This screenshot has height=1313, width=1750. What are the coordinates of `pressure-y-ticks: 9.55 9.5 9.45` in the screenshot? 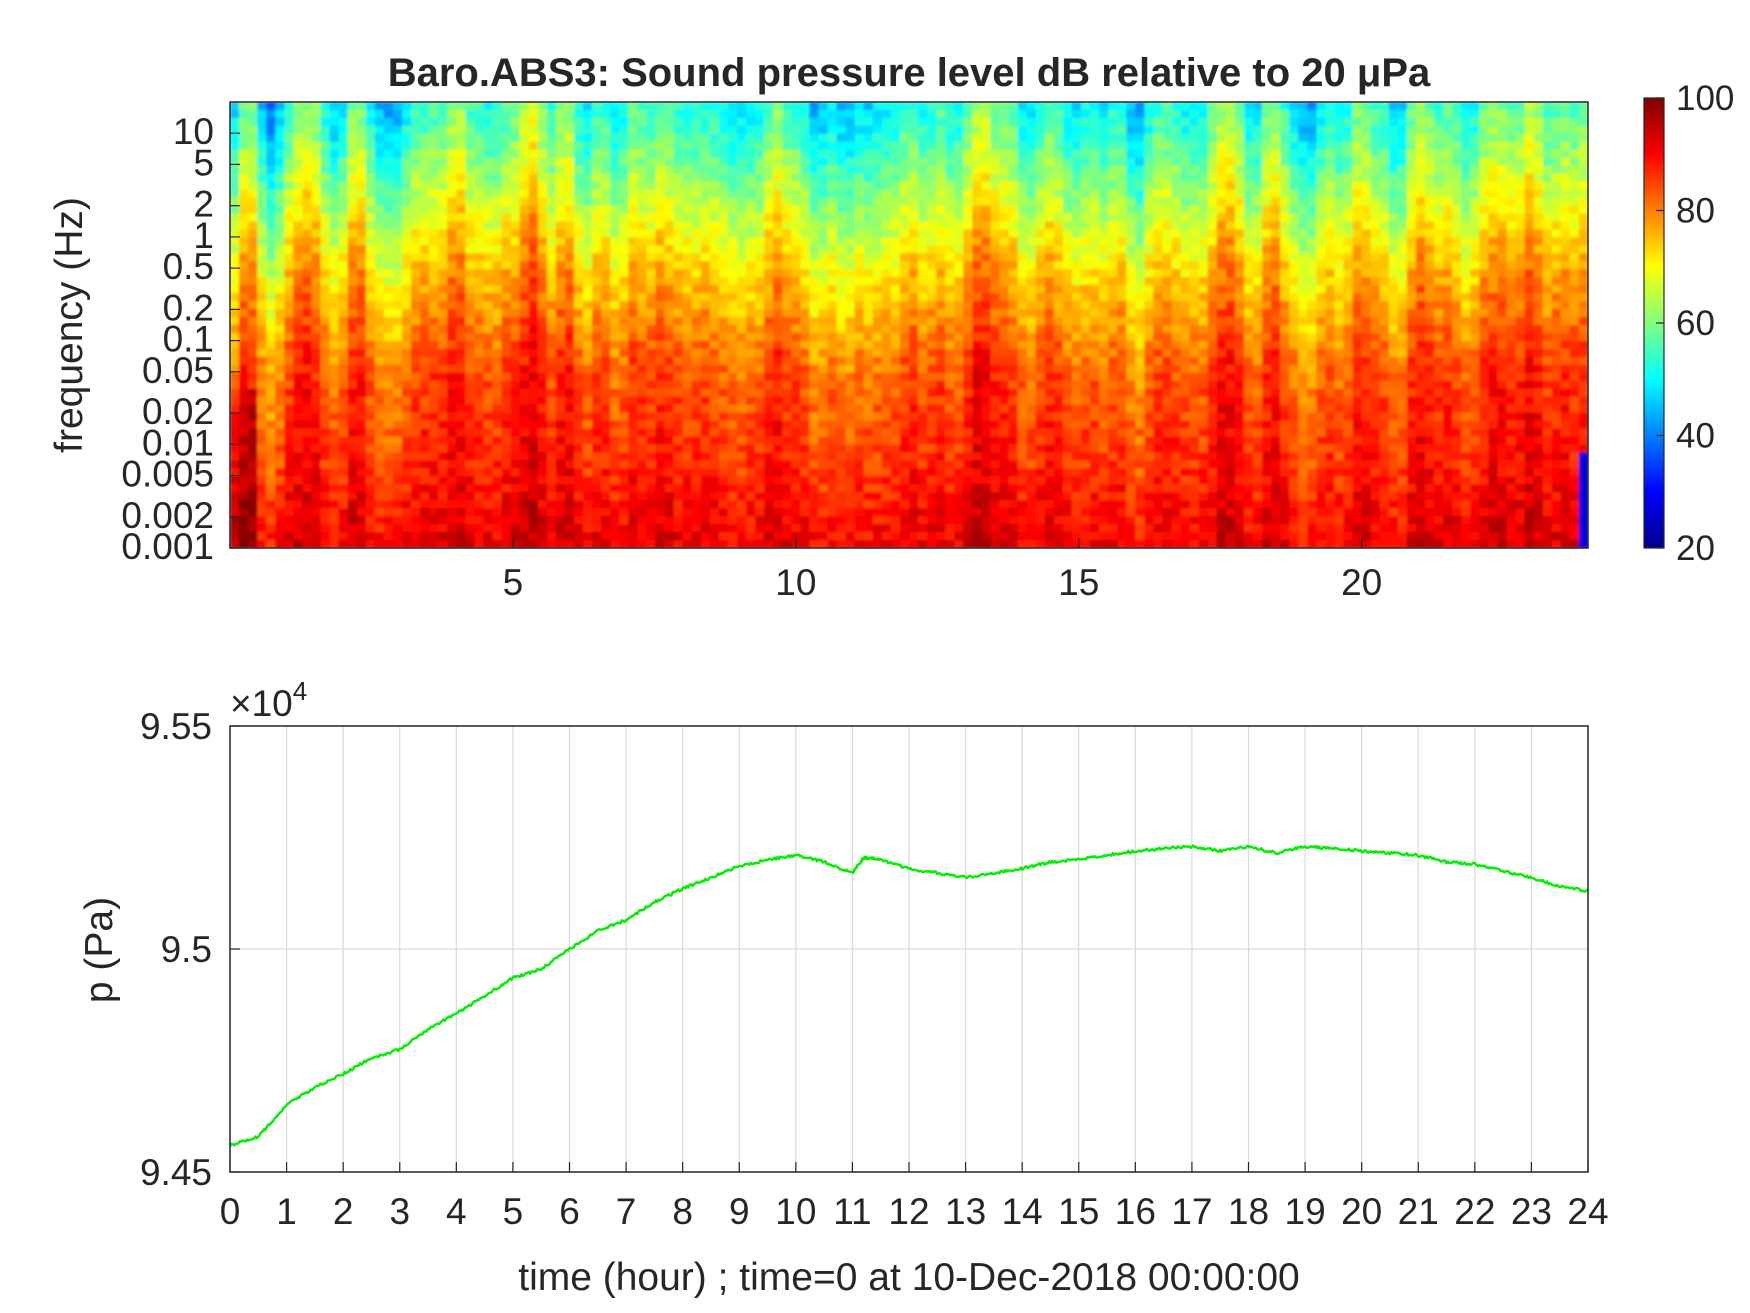 It's located at (190, 949).